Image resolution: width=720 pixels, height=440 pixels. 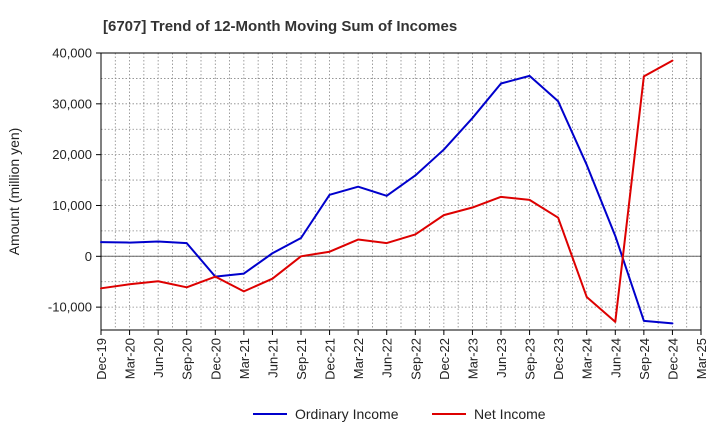 I want to click on x-tick-label: Jun-22, so click(x=387, y=358).